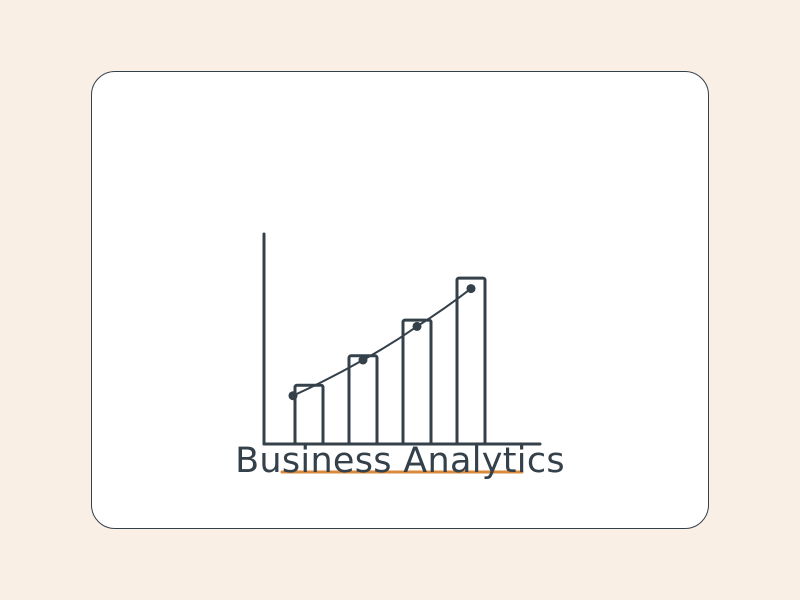 This screenshot has width=800, height=600. I want to click on chart-bars, so click(390, 361).